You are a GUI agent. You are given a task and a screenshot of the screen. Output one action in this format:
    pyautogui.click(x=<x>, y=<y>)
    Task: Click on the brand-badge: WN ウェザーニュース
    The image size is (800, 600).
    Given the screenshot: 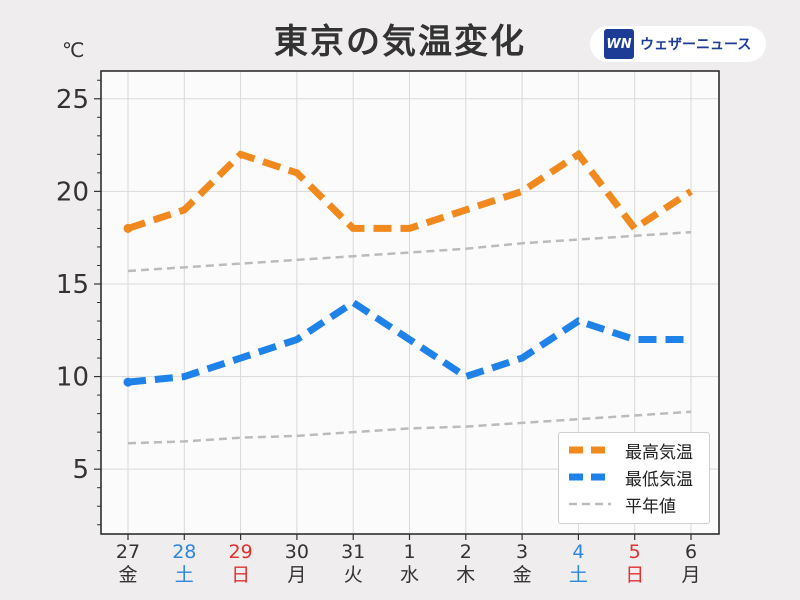 What is the action you would take?
    pyautogui.click(x=678, y=44)
    